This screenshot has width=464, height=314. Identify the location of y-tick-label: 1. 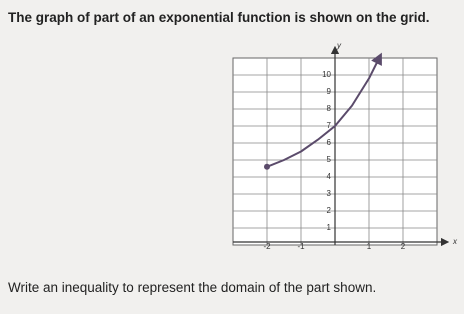
(329, 227).